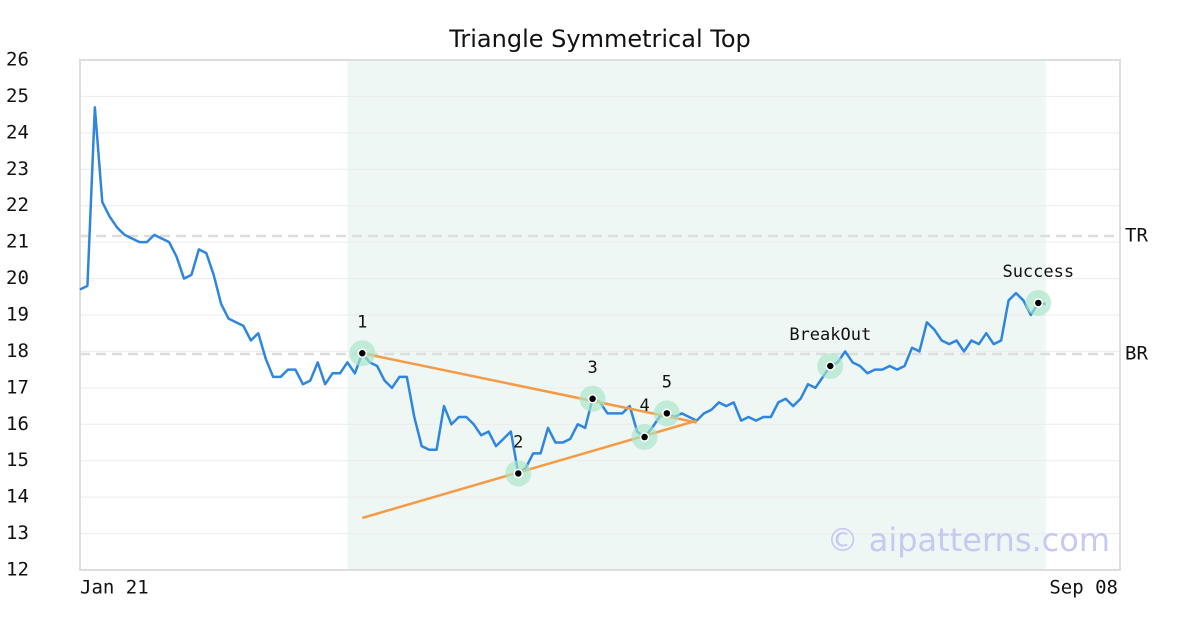 This screenshot has height=630, width=1200. Describe the element at coordinates (17, 533) in the screenshot. I see `y-tick-label: 13` at that location.